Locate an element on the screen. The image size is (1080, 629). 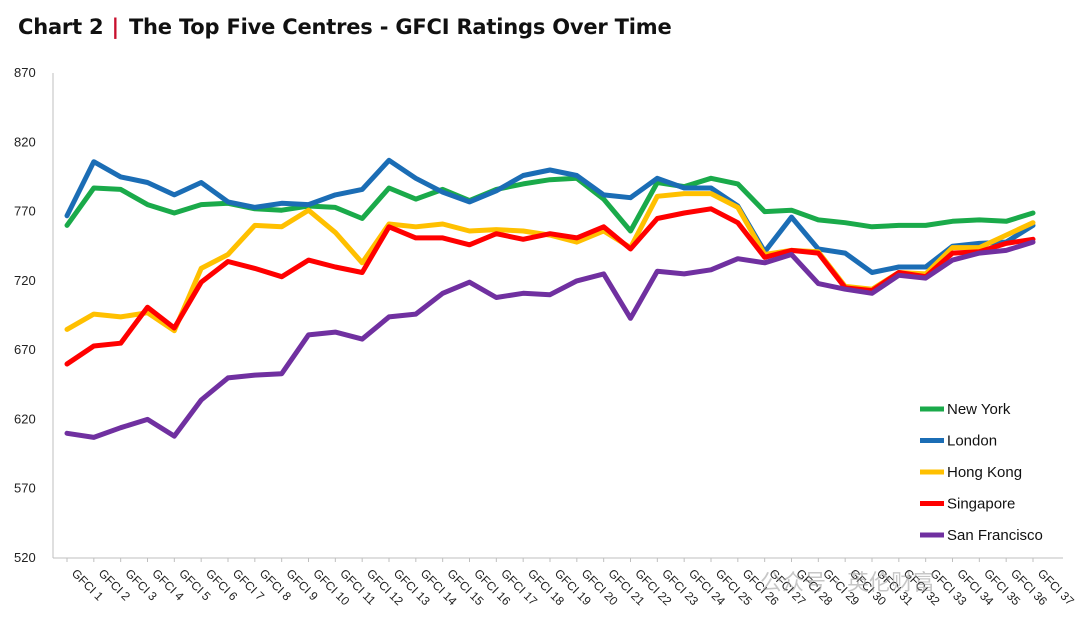
legend-label-san-francisco: San Francisco is located at coordinates (995, 535).